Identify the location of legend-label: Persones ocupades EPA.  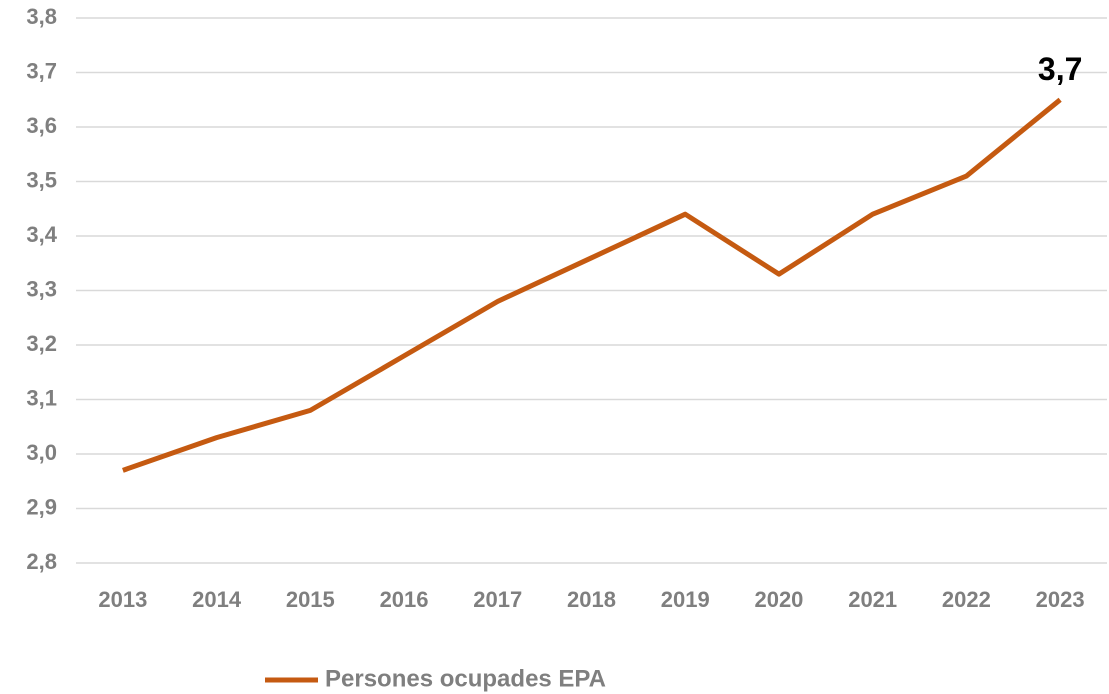
(465, 678).